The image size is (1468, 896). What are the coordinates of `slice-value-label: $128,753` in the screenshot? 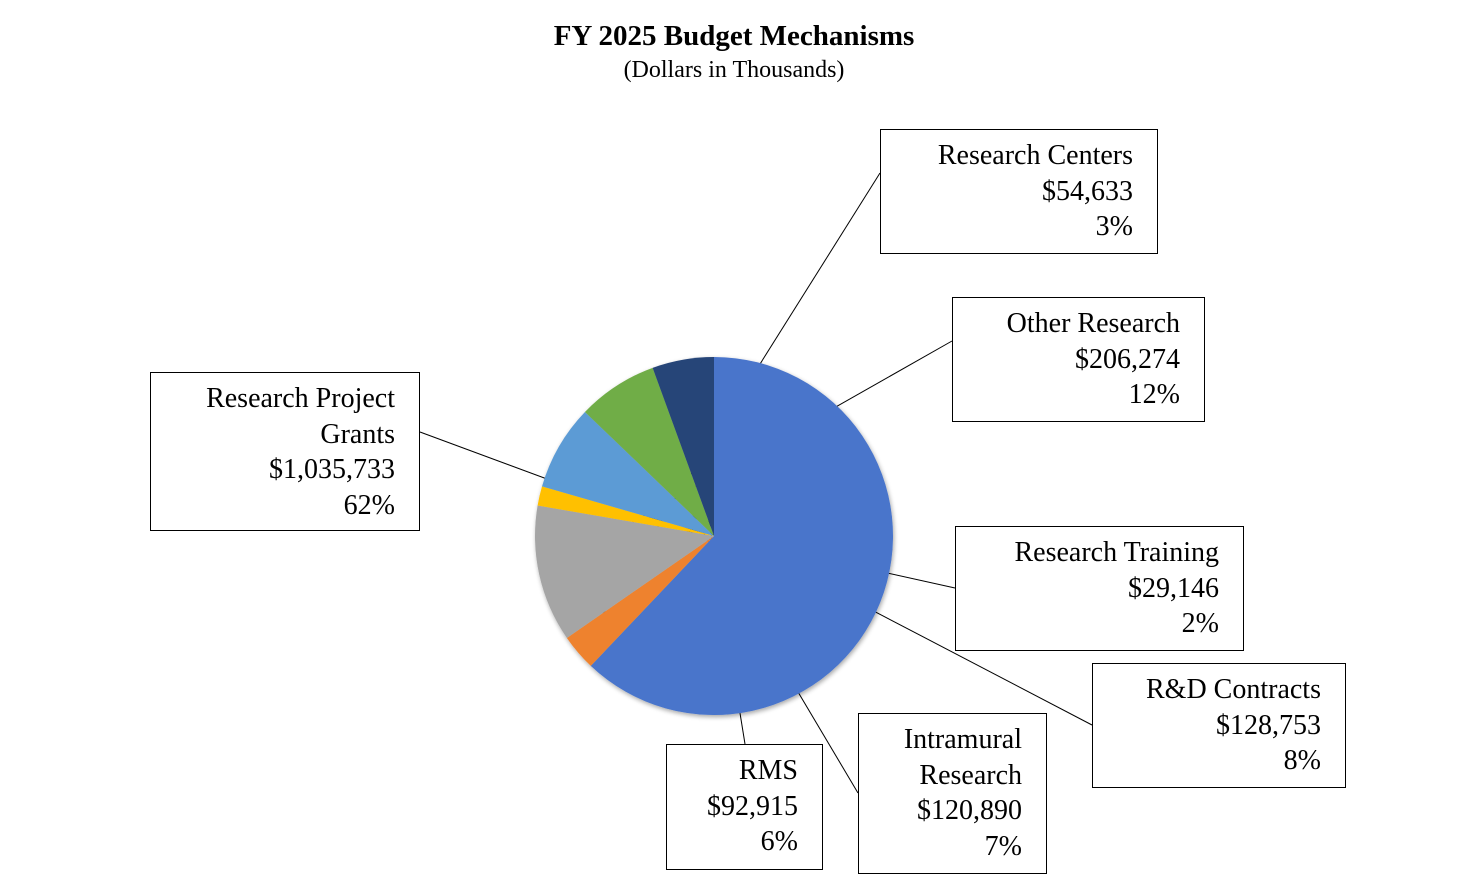 It's located at (1268, 725).